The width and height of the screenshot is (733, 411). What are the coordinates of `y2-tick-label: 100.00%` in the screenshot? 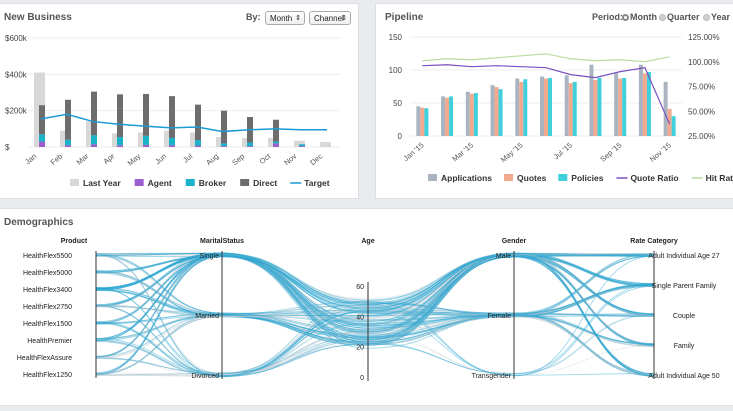 It's located at (704, 62).